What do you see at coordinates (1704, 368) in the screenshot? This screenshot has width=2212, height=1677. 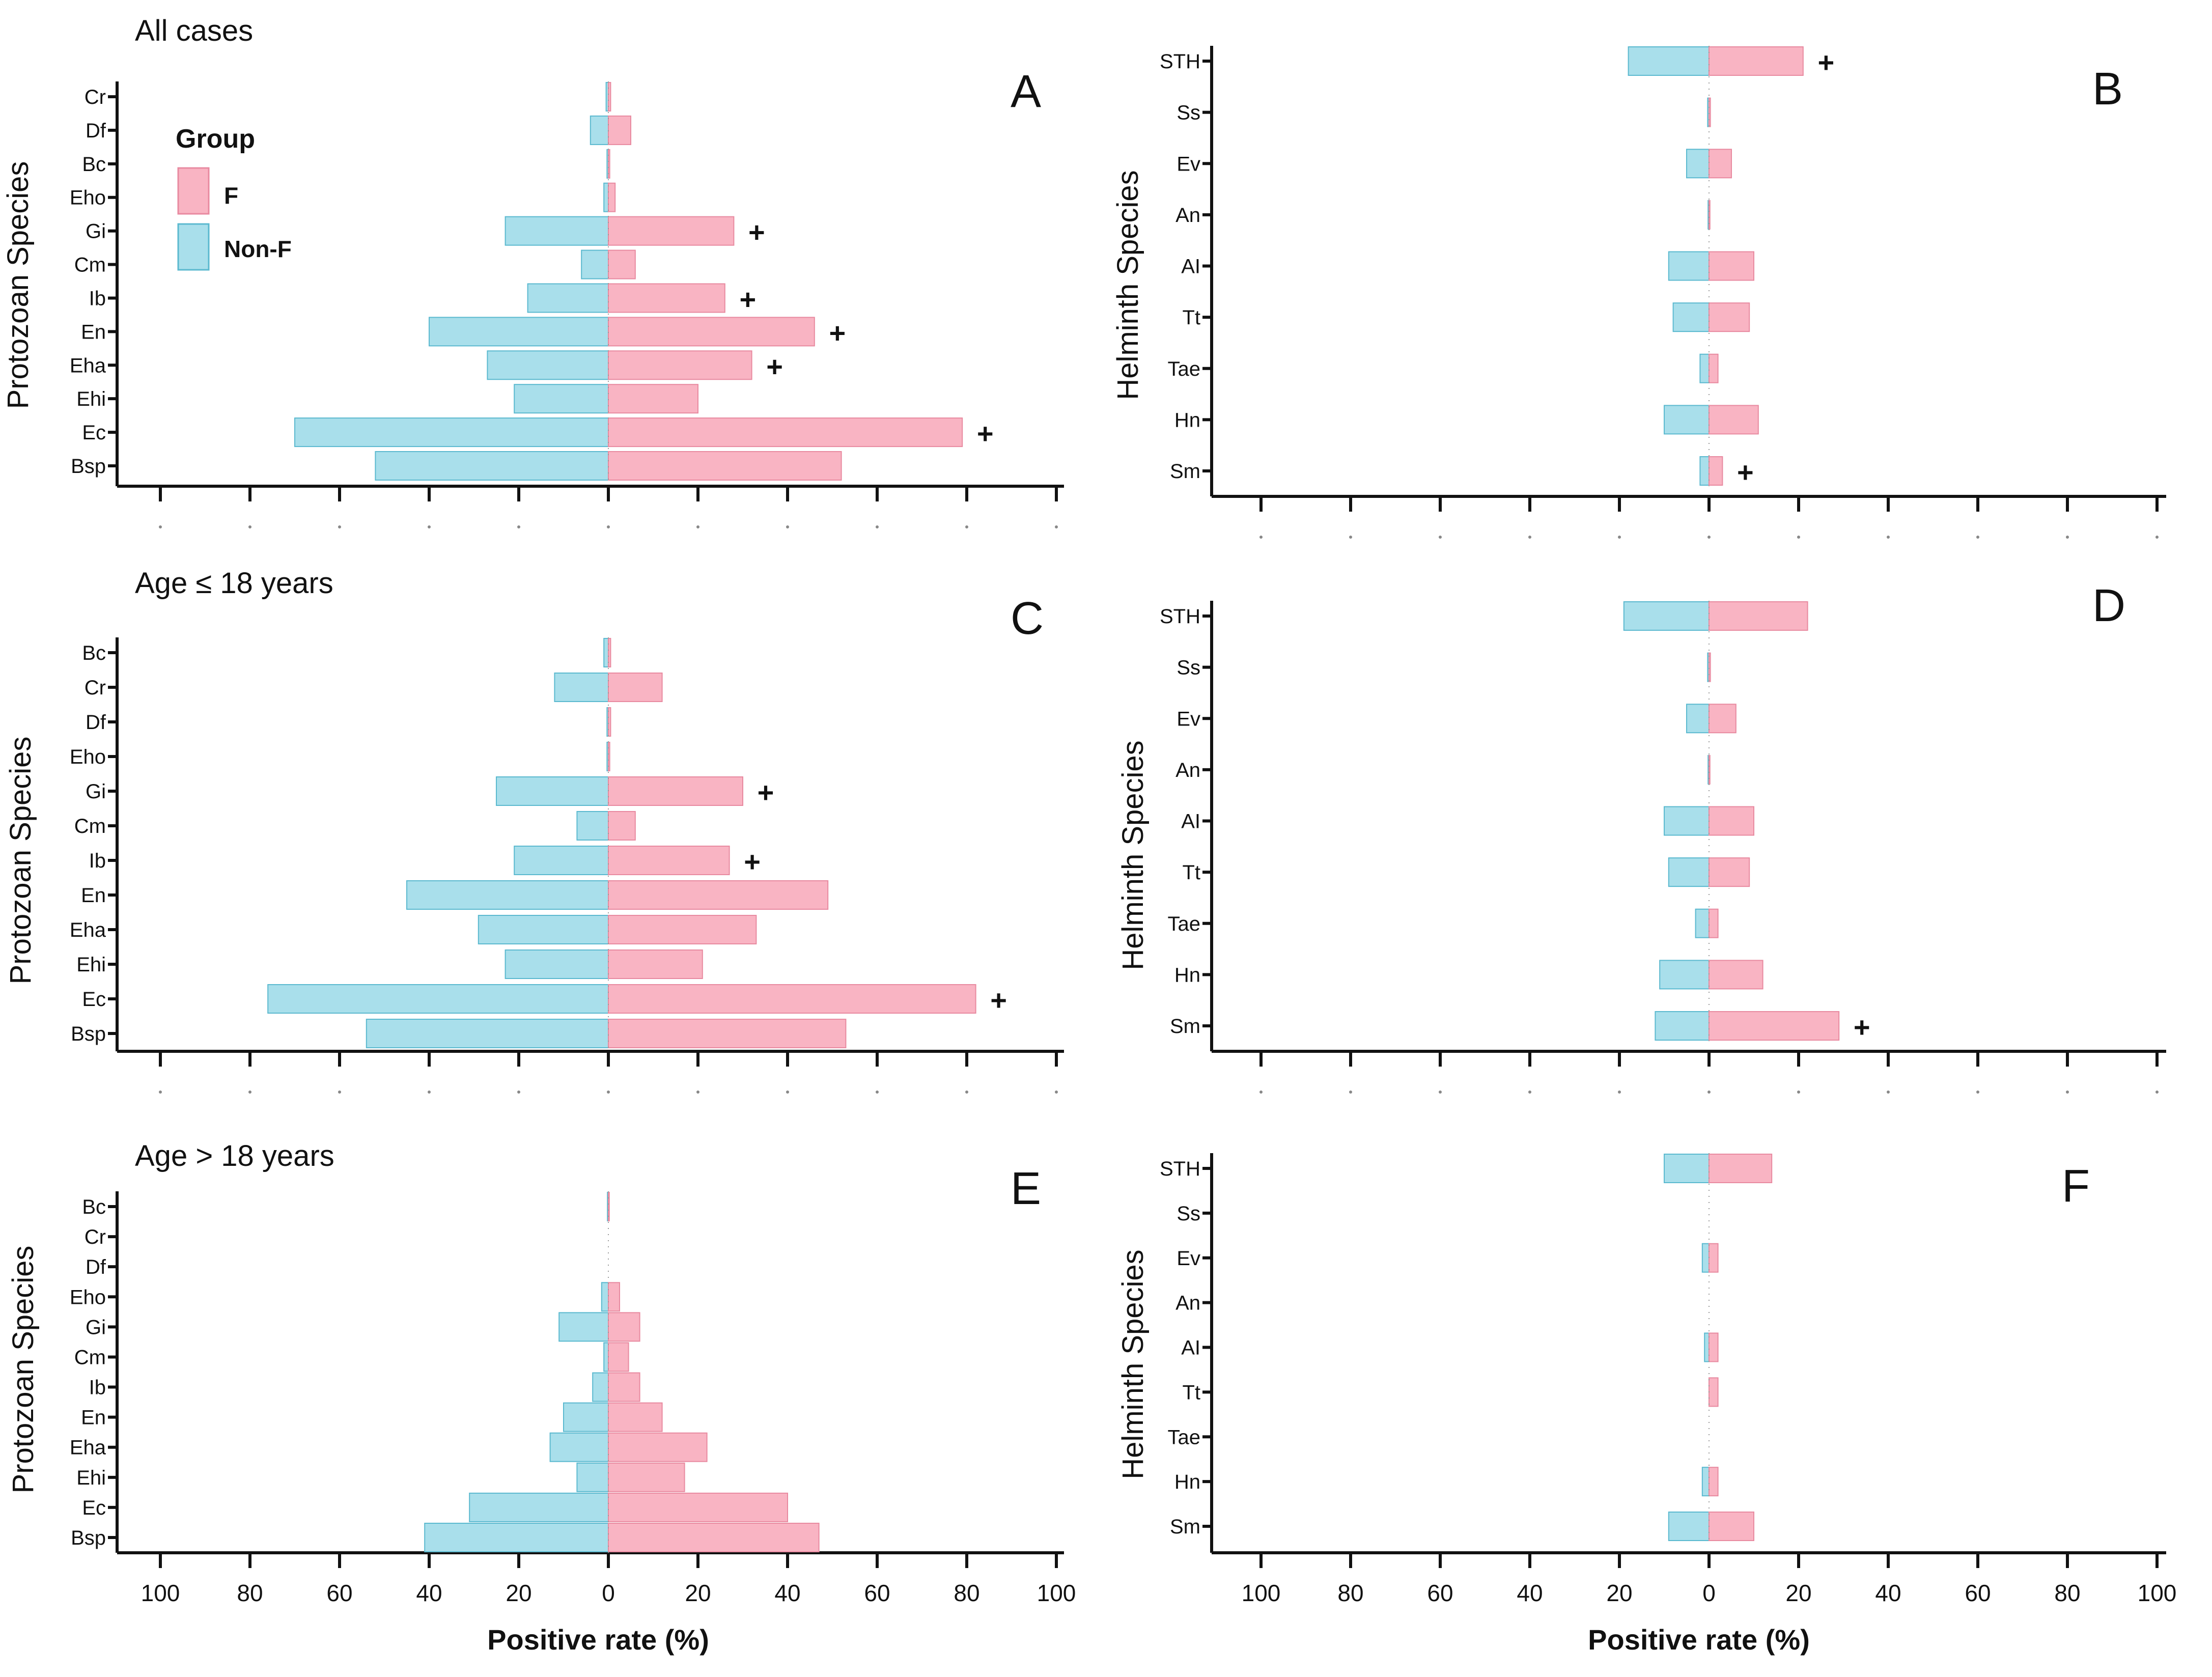 I see `bar-nonf-tae` at bounding box center [1704, 368].